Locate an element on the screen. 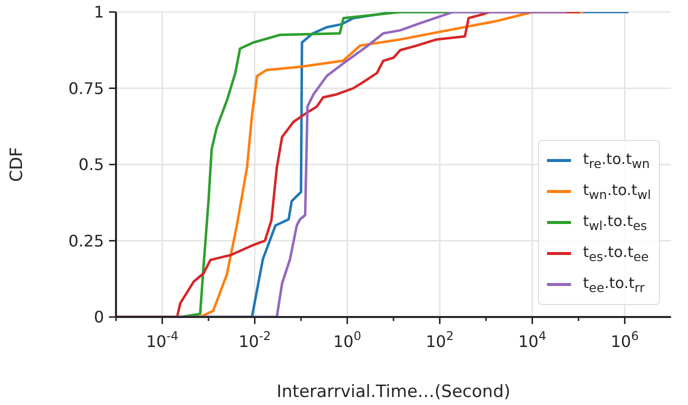 The height and width of the screenshot is (405, 688). legend-label: t$_{re}$.to.t$_{wn}$ is located at coordinates (616, 160).